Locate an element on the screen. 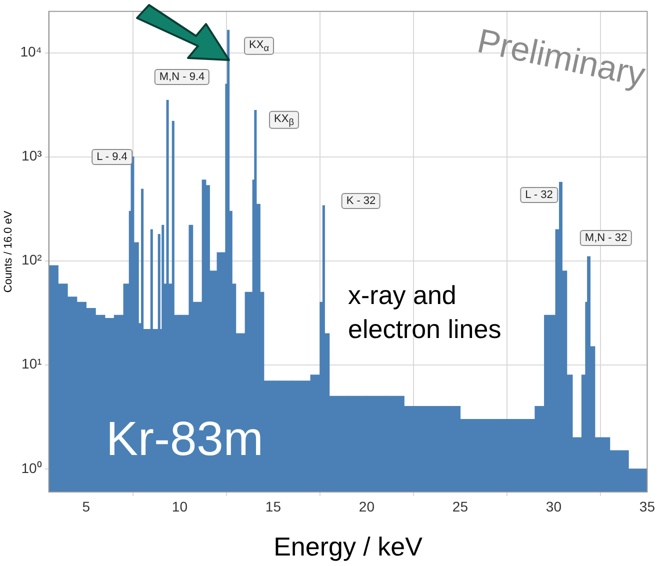 The height and width of the screenshot is (566, 658). x-tick-label: 30 is located at coordinates (554, 506).